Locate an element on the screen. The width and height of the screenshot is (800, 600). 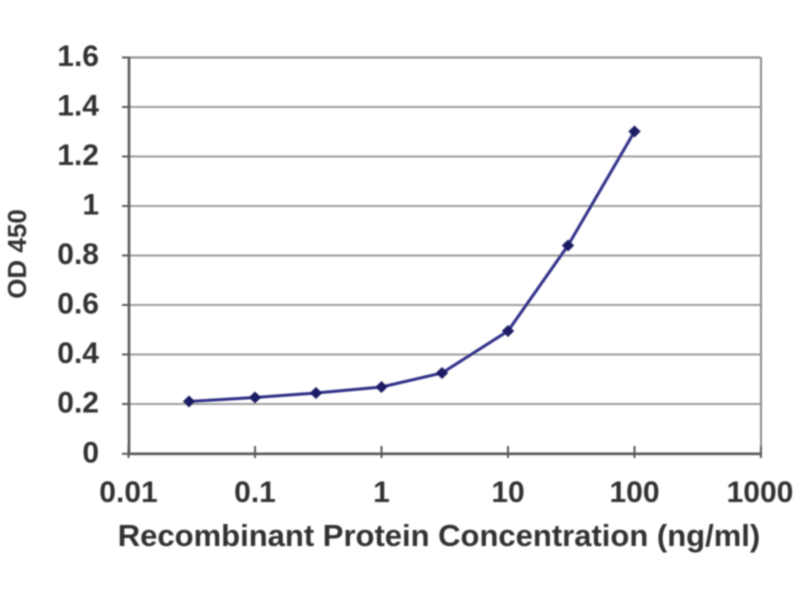
svg-text: 0.1 is located at coordinates (255, 492).